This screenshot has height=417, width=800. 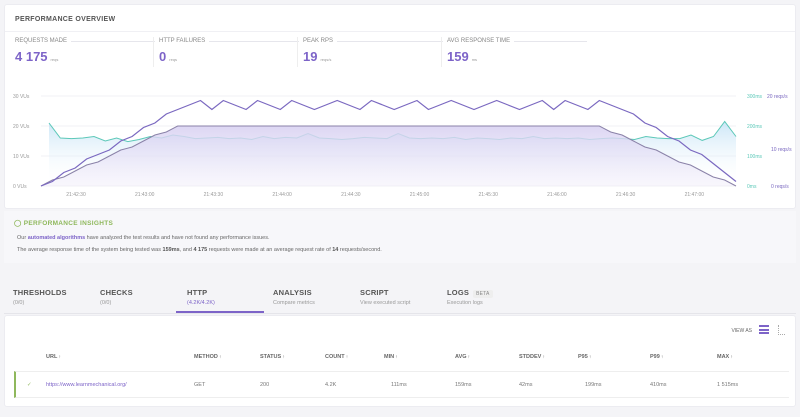 I want to click on y-left-tick: 30 VUs, so click(x=21, y=97).